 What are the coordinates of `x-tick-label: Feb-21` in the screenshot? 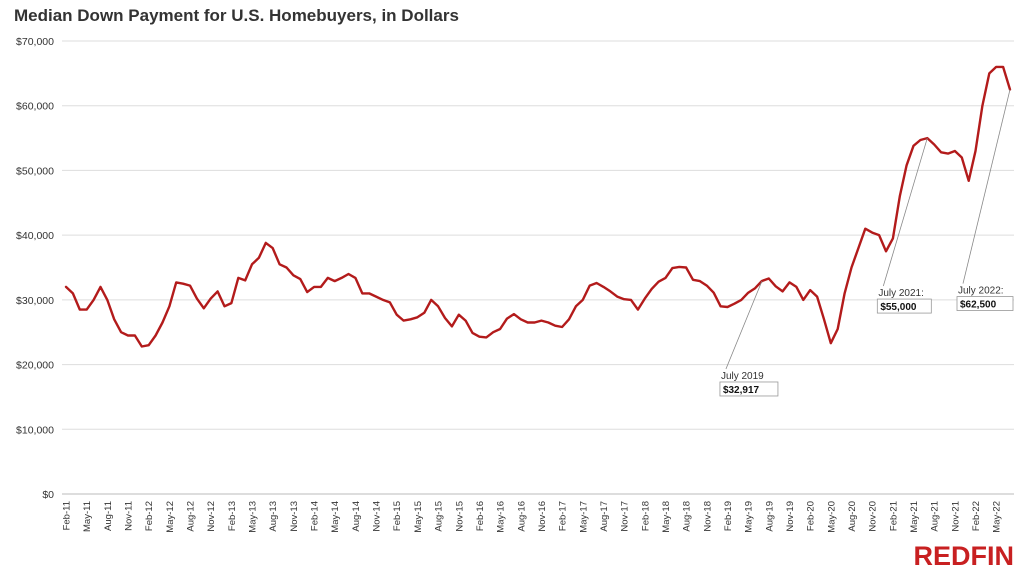 It's located at (893, 516).